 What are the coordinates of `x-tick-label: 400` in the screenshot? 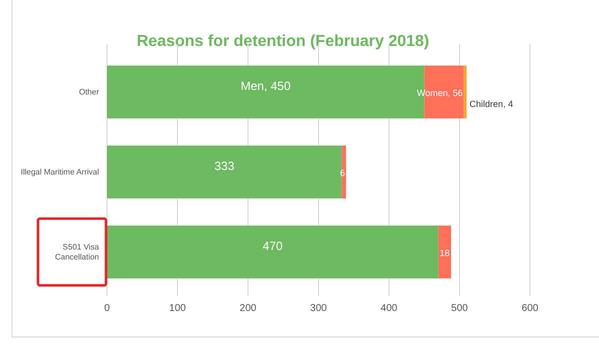 It's located at (389, 308).